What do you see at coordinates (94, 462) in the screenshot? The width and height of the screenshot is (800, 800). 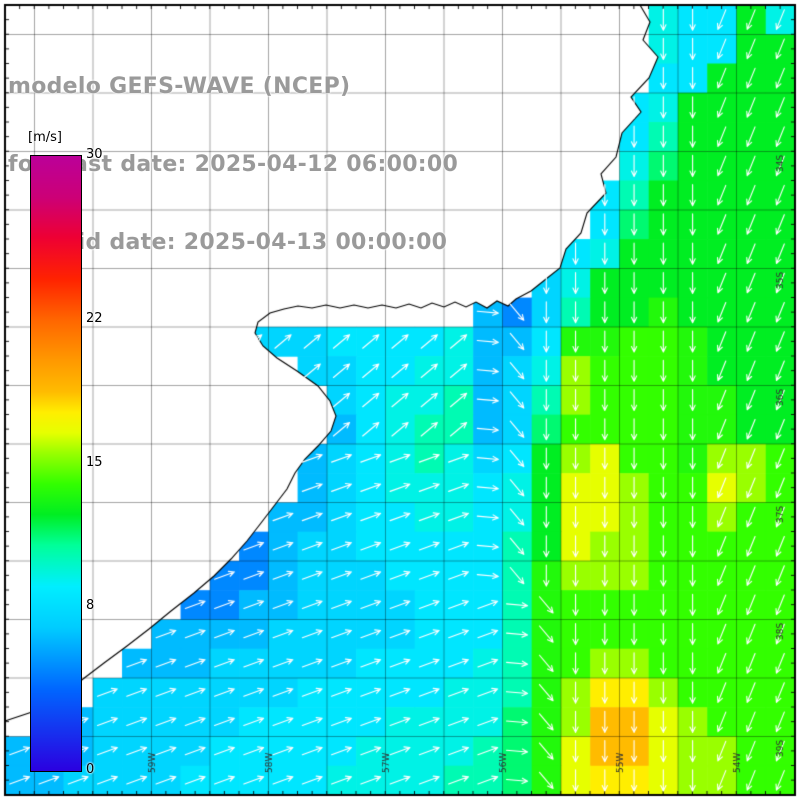 I see `colorbar-tick-label: 15` at bounding box center [94, 462].